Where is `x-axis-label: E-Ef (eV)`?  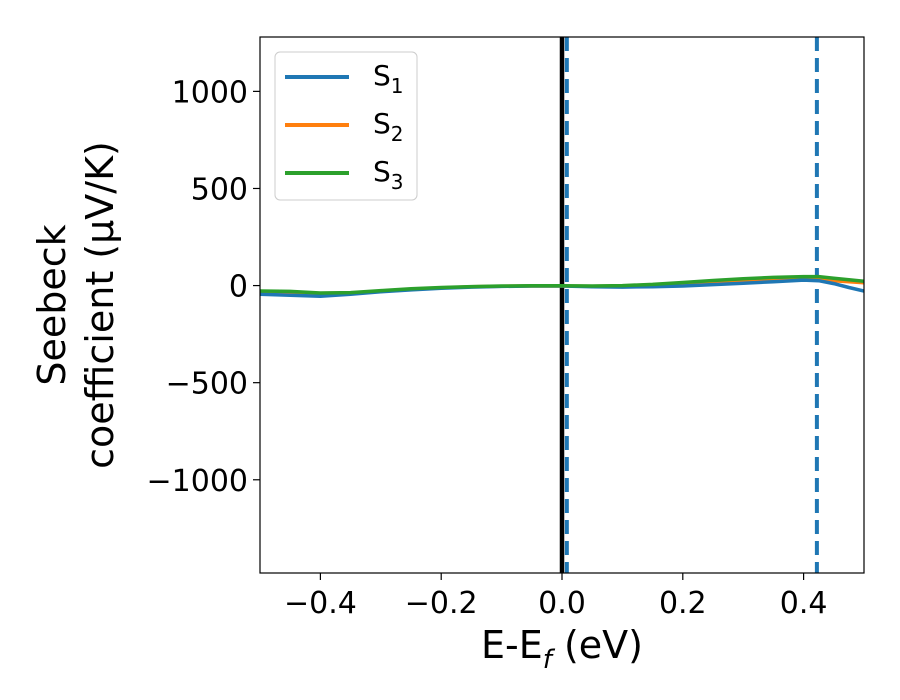
x-axis-label: E-Ef (eV) is located at coordinates (562, 649).